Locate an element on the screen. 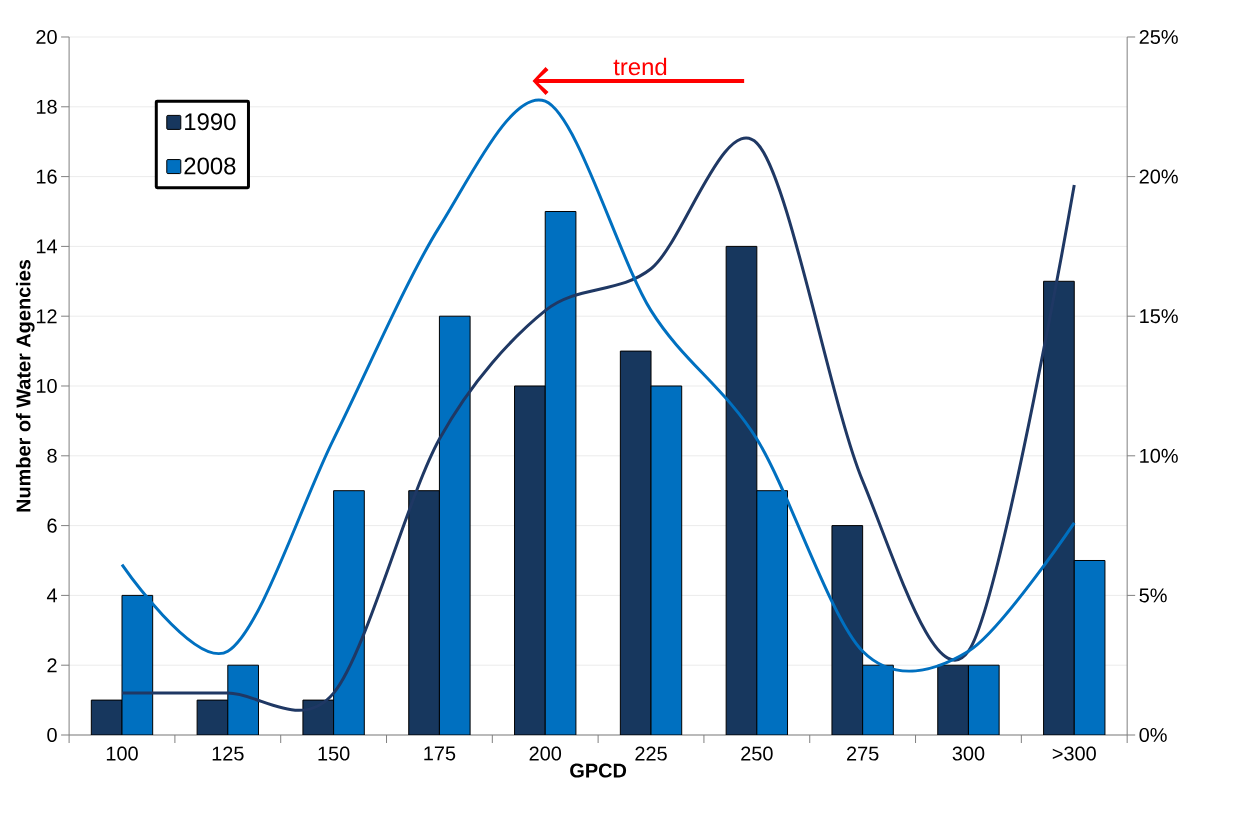 This screenshot has height=816, width=1254. y2-tick-label: 25% is located at coordinates (1158, 37).